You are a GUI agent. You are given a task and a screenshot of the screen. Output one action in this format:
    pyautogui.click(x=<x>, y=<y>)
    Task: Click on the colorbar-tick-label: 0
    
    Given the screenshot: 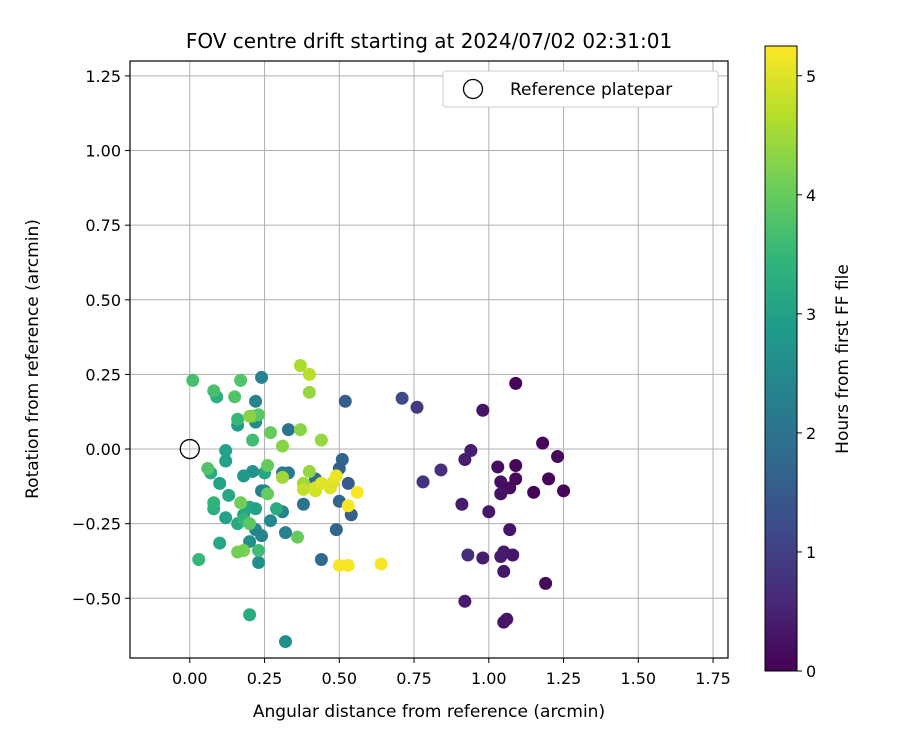 What is the action you would take?
    pyautogui.click(x=811, y=671)
    